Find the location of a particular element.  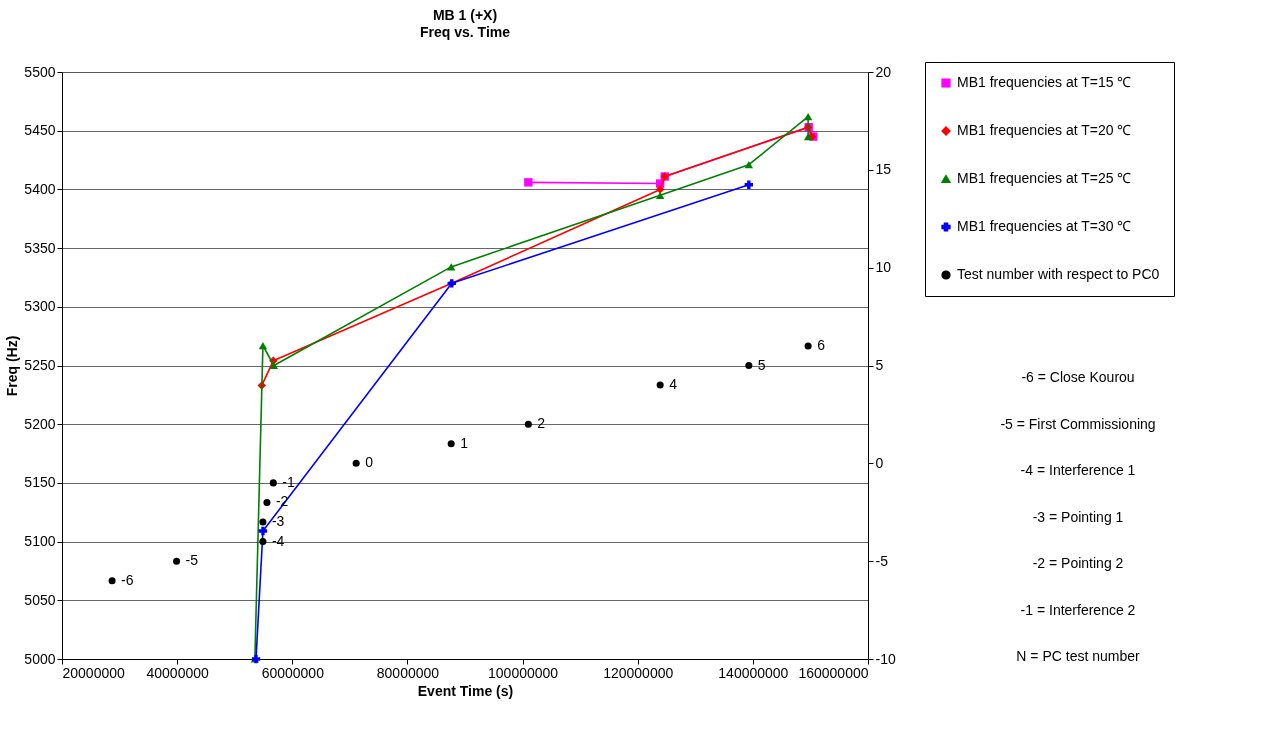

legend-label: MB1 frequencies at T=20 ℃ is located at coordinates (1044, 130).